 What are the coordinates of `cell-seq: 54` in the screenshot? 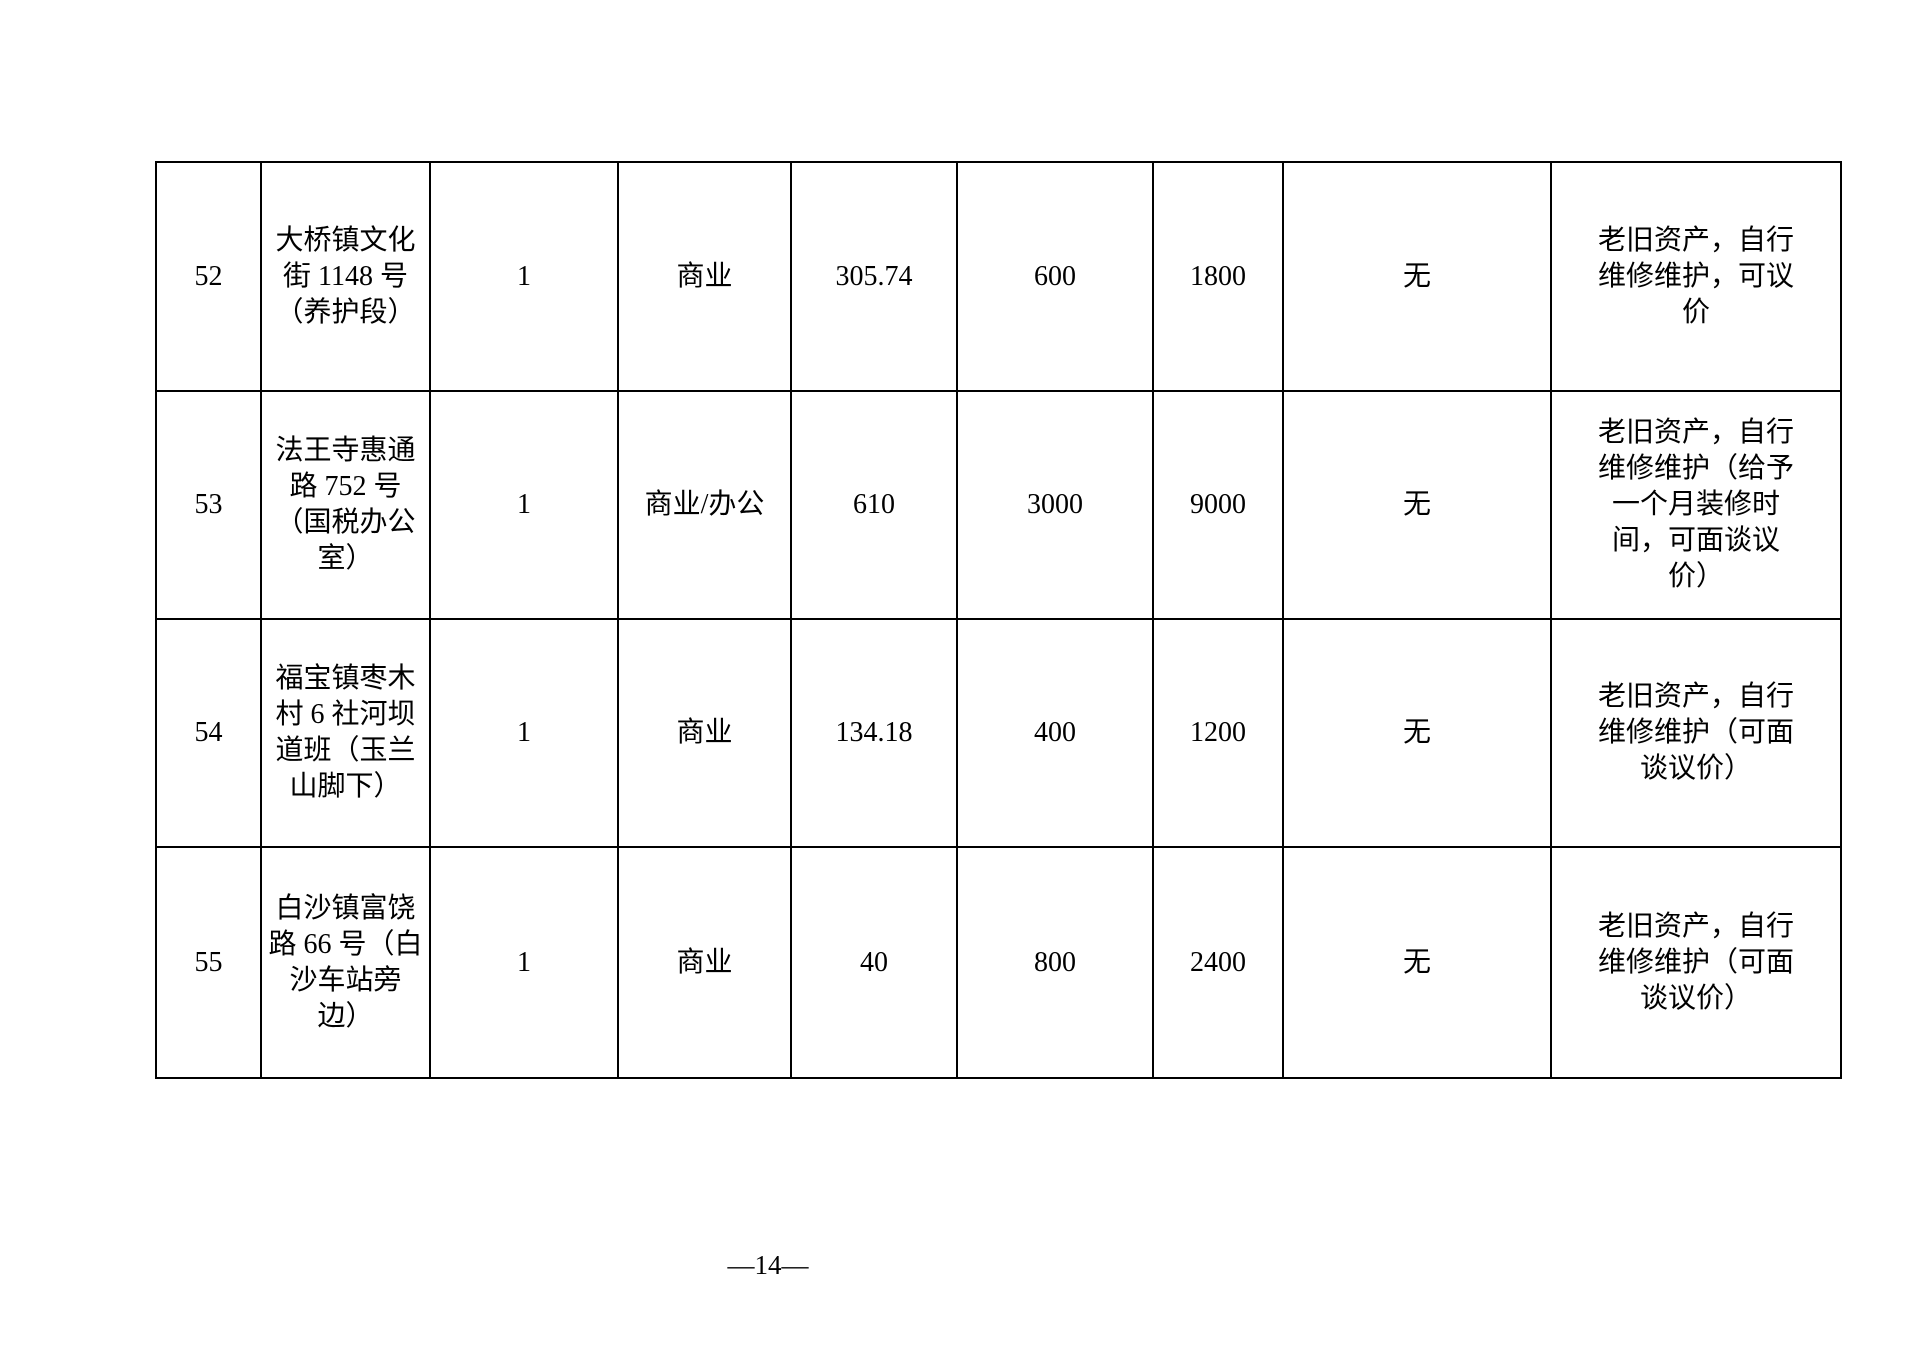 It's located at (208, 733).